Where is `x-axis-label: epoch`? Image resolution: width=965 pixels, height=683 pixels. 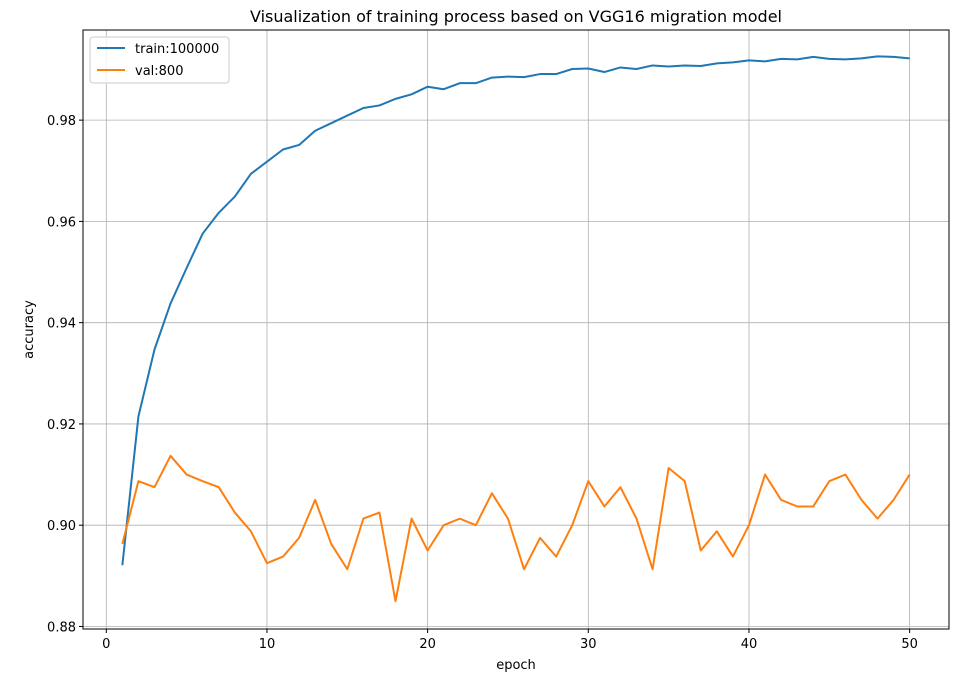 x-axis-label: epoch is located at coordinates (516, 665).